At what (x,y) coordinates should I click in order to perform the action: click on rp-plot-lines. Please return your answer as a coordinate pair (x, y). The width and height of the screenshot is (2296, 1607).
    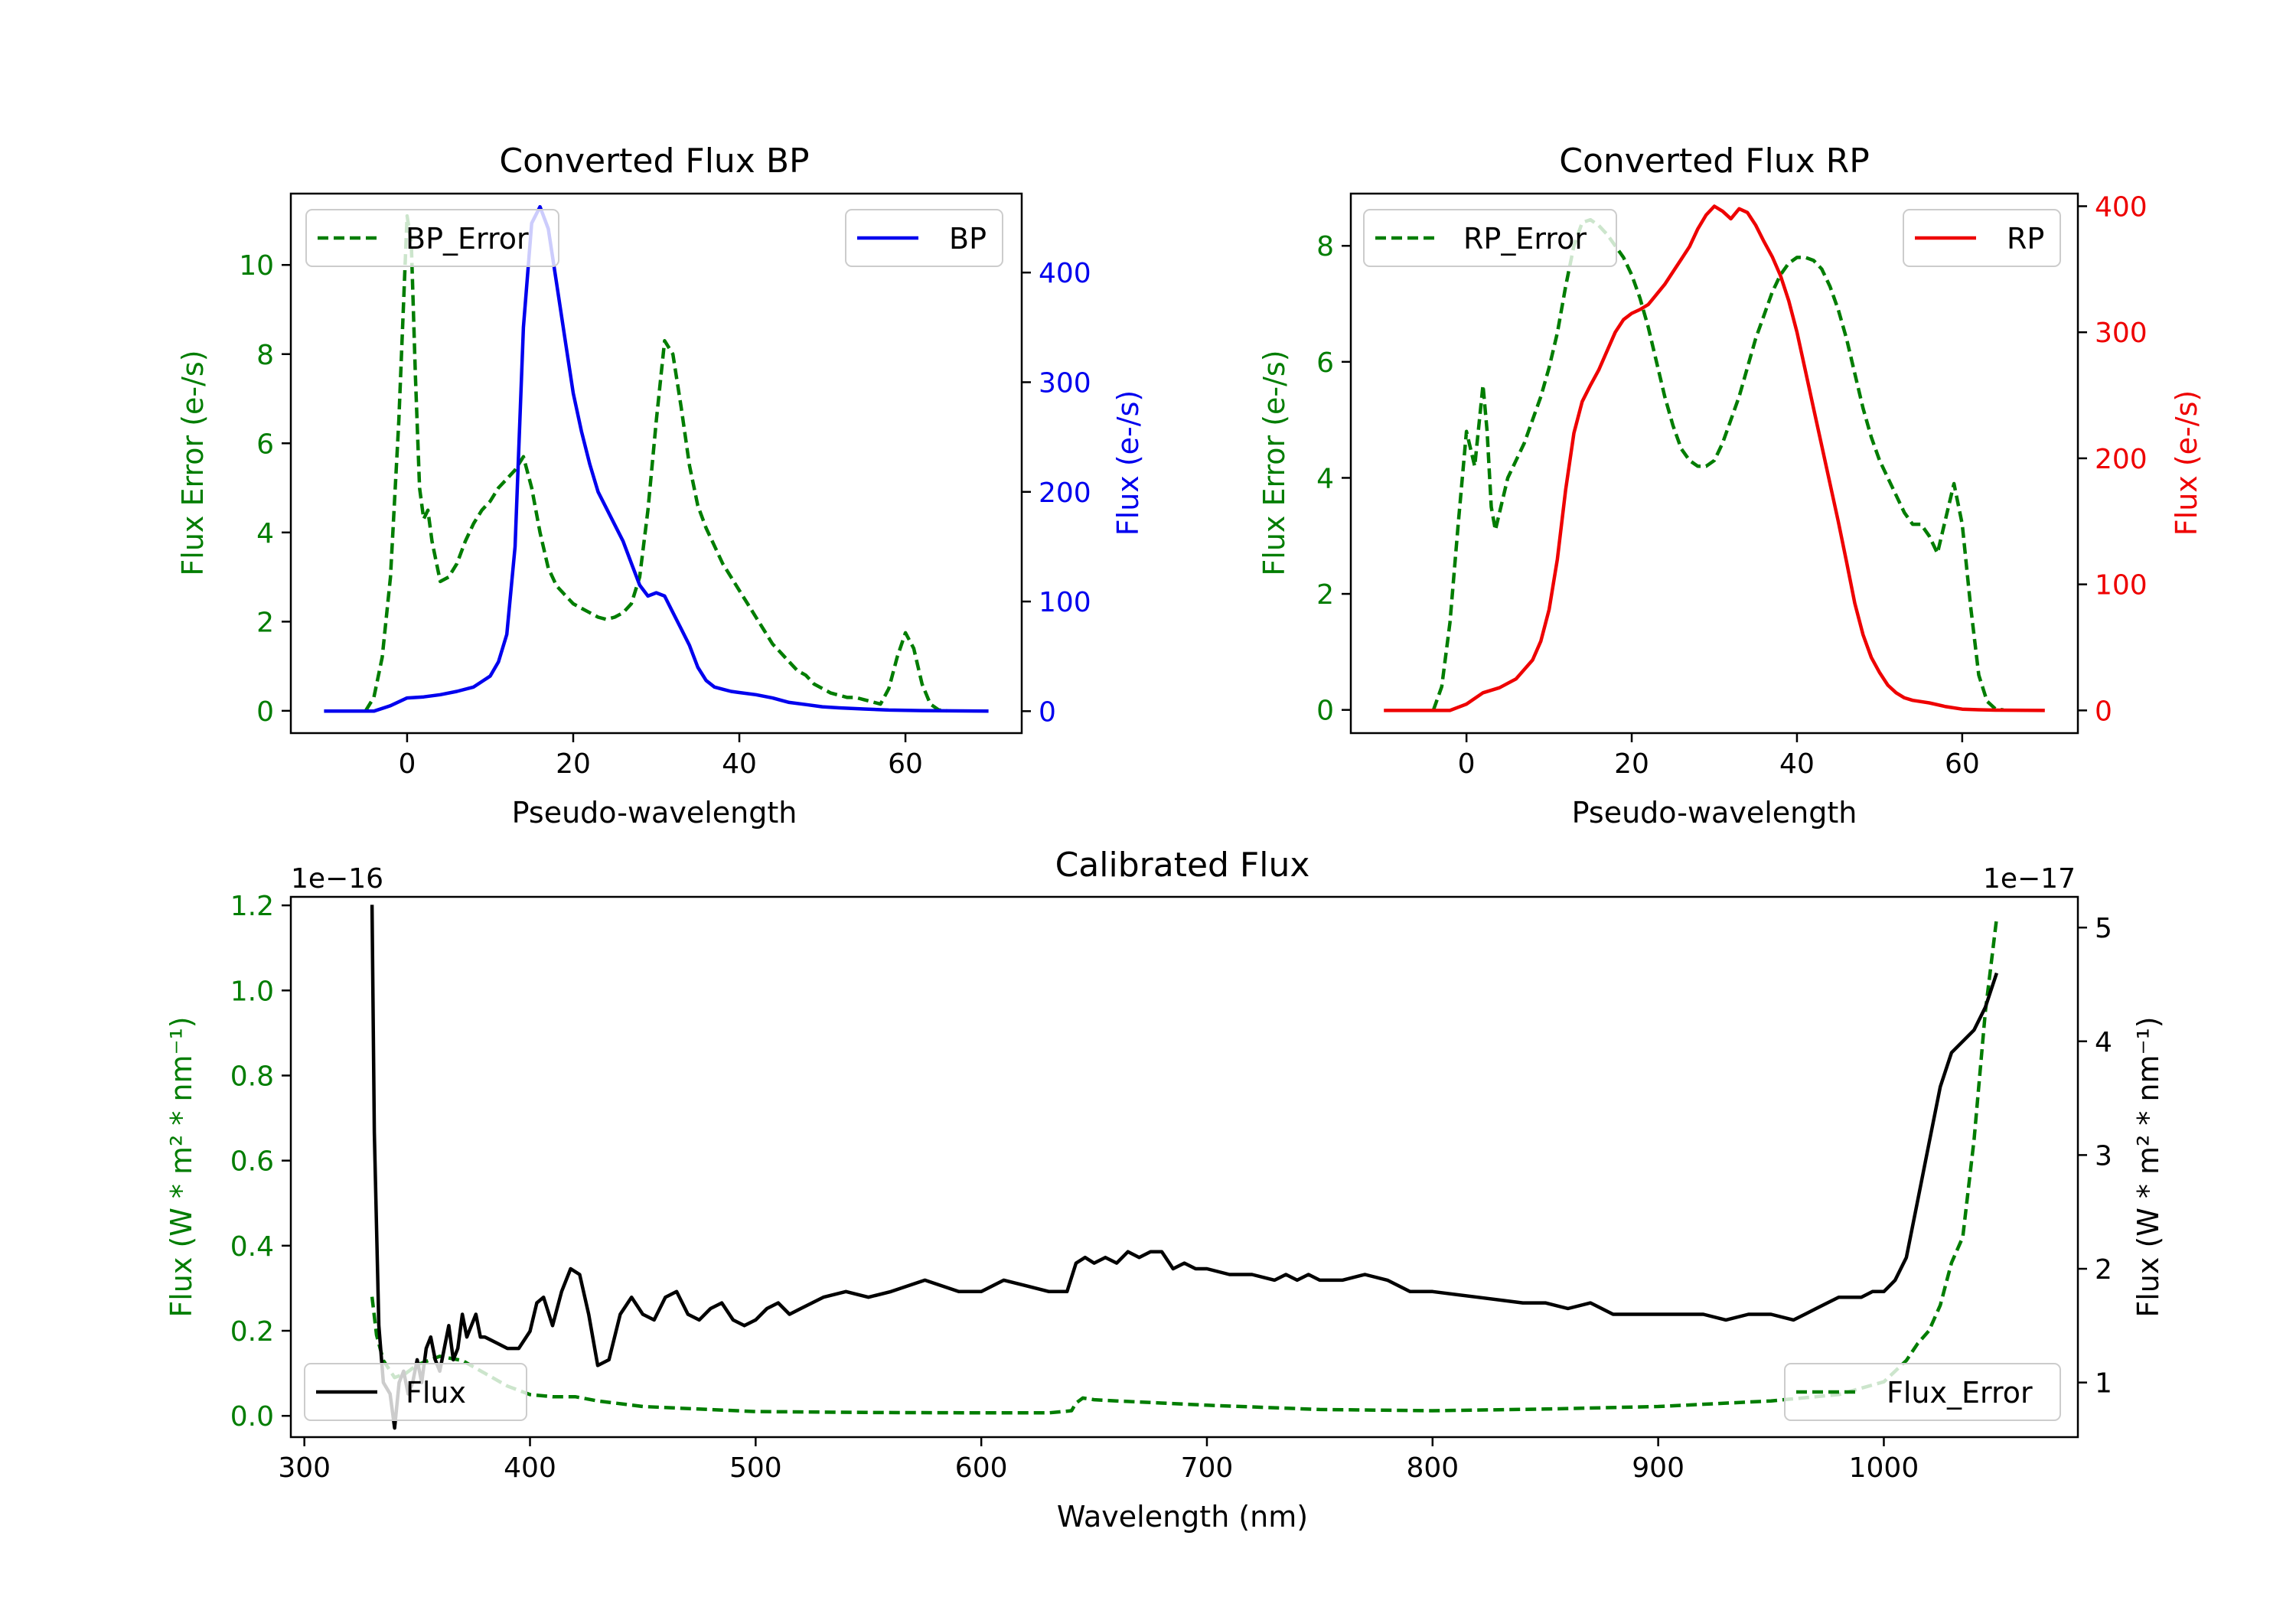
    Looking at the image, I should click on (1714, 458).